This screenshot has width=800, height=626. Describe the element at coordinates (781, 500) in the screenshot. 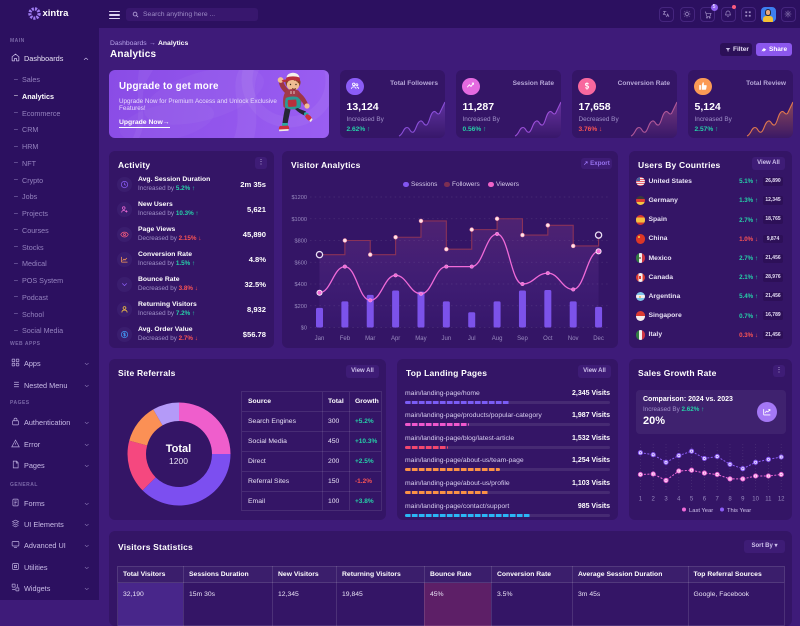

I see `svg-text: 12` at that location.